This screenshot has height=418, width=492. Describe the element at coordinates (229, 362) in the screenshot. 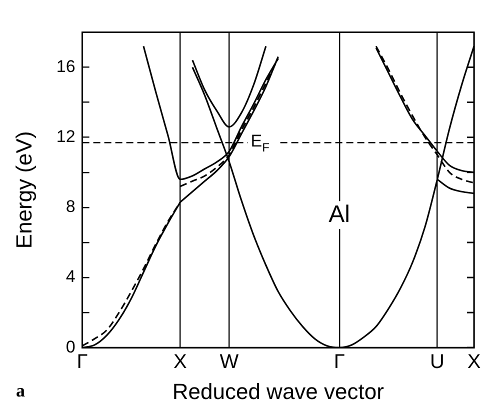

I see `x-tick-label: W` at that location.